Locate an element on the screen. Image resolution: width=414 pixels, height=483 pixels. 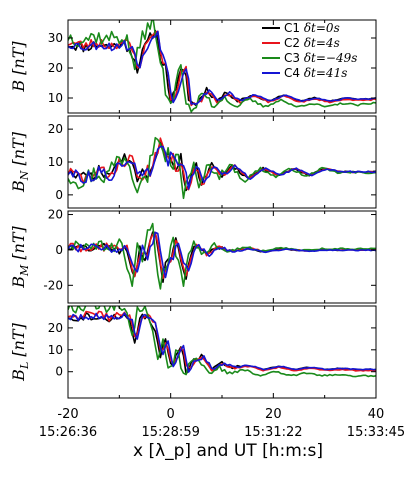
series-lines-BM is located at coordinates (222, 256).